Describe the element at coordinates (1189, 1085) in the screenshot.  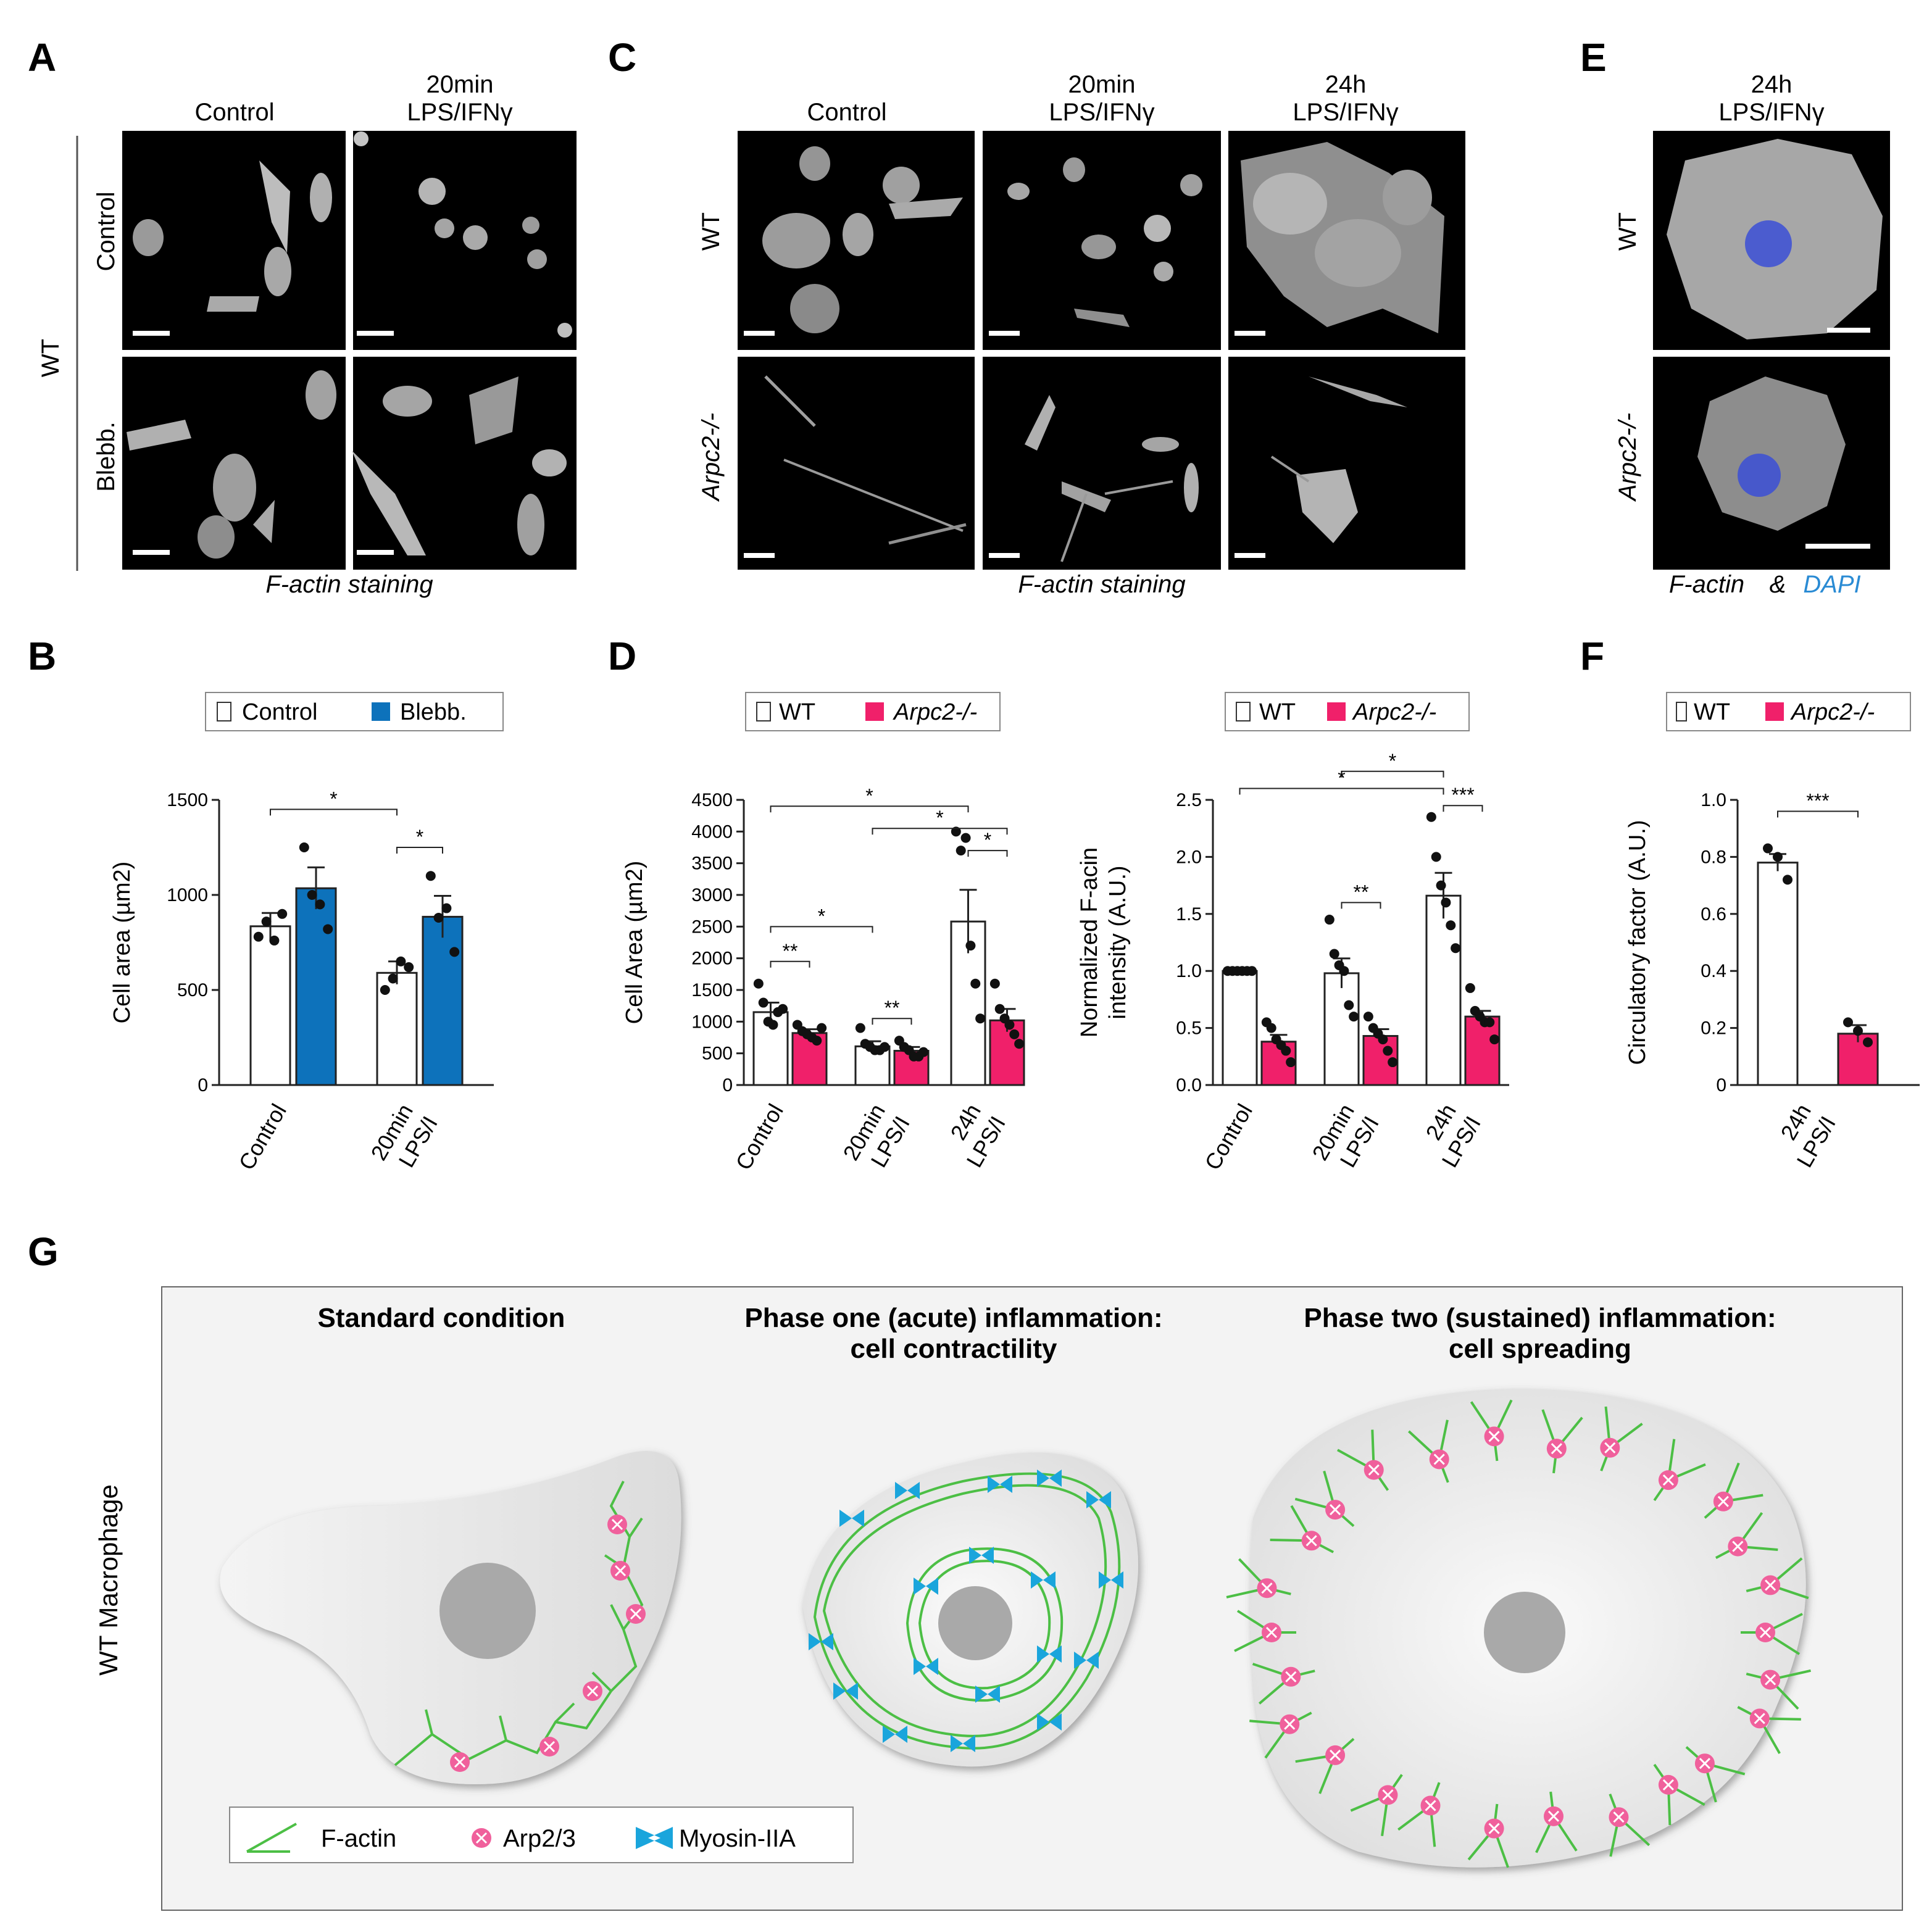
I see `y-tick-label: 0.0` at that location.